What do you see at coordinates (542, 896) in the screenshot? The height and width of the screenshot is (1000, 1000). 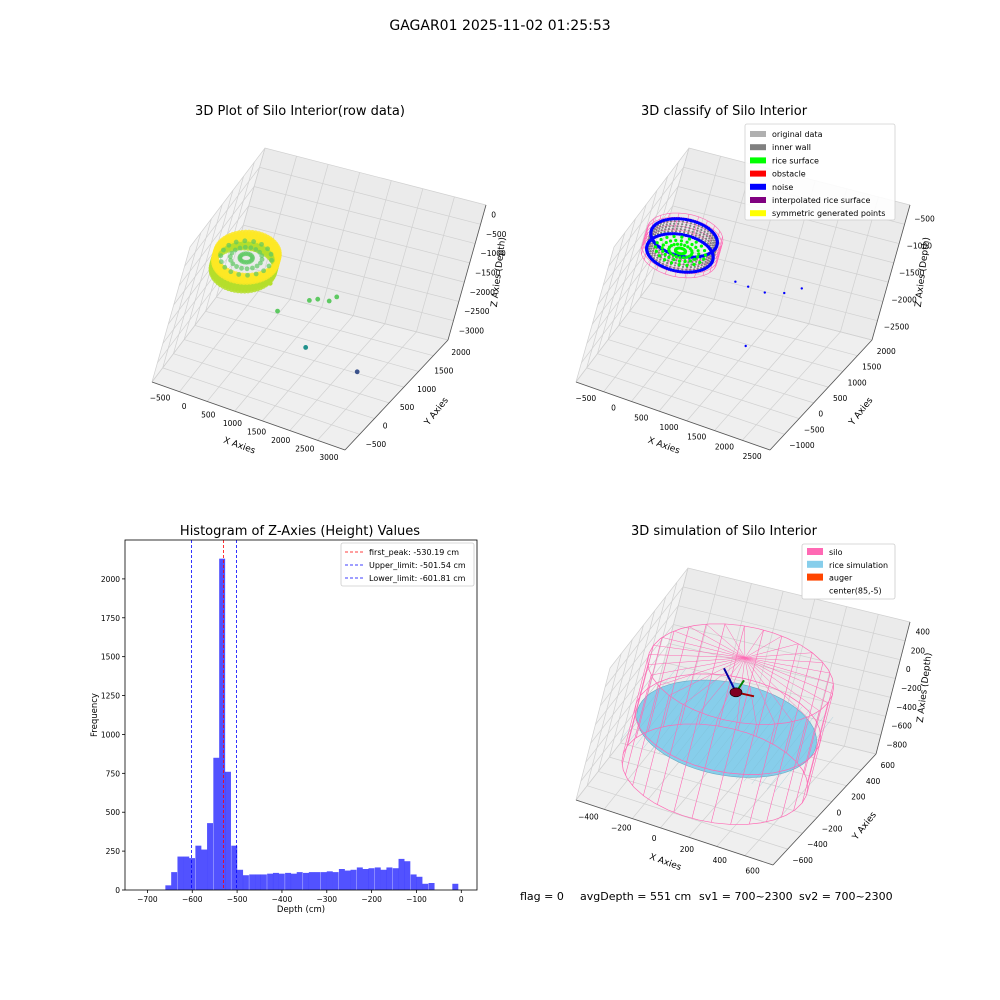 I see `flag-text: flag = 0` at bounding box center [542, 896].